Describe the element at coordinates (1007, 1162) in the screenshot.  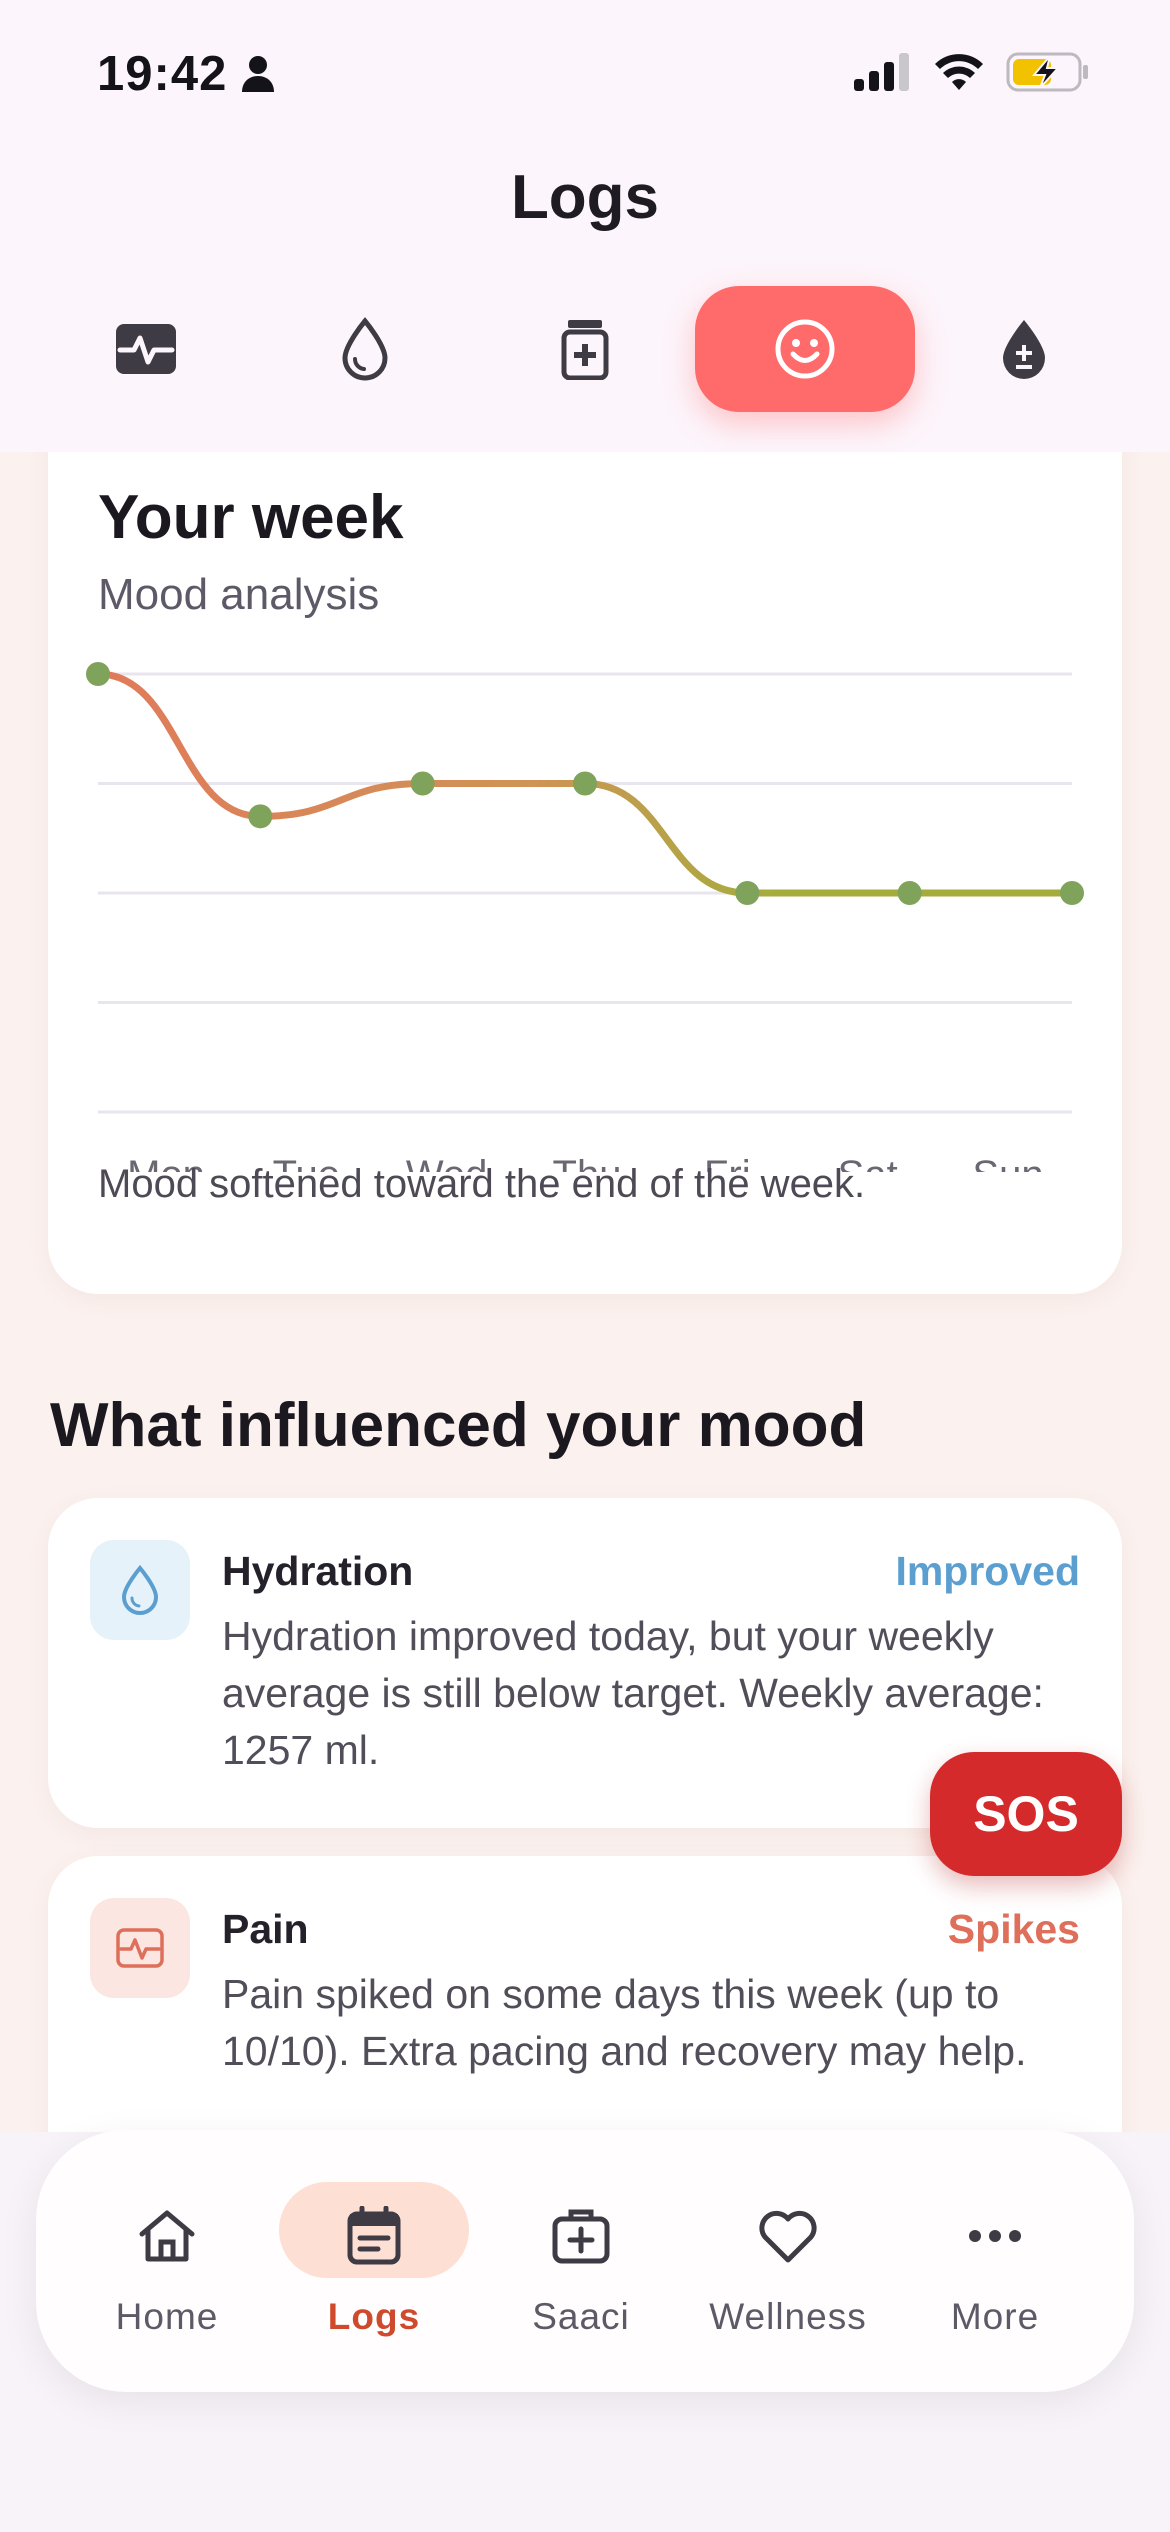
I see `chart-x-label: Sun` at that location.